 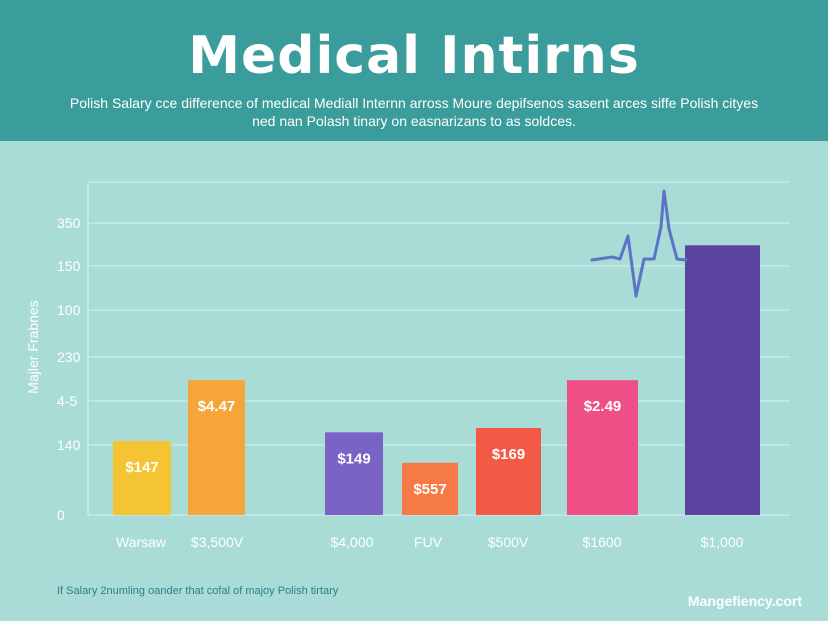 I want to click on y-tick-label: 4-5, so click(x=67, y=401).